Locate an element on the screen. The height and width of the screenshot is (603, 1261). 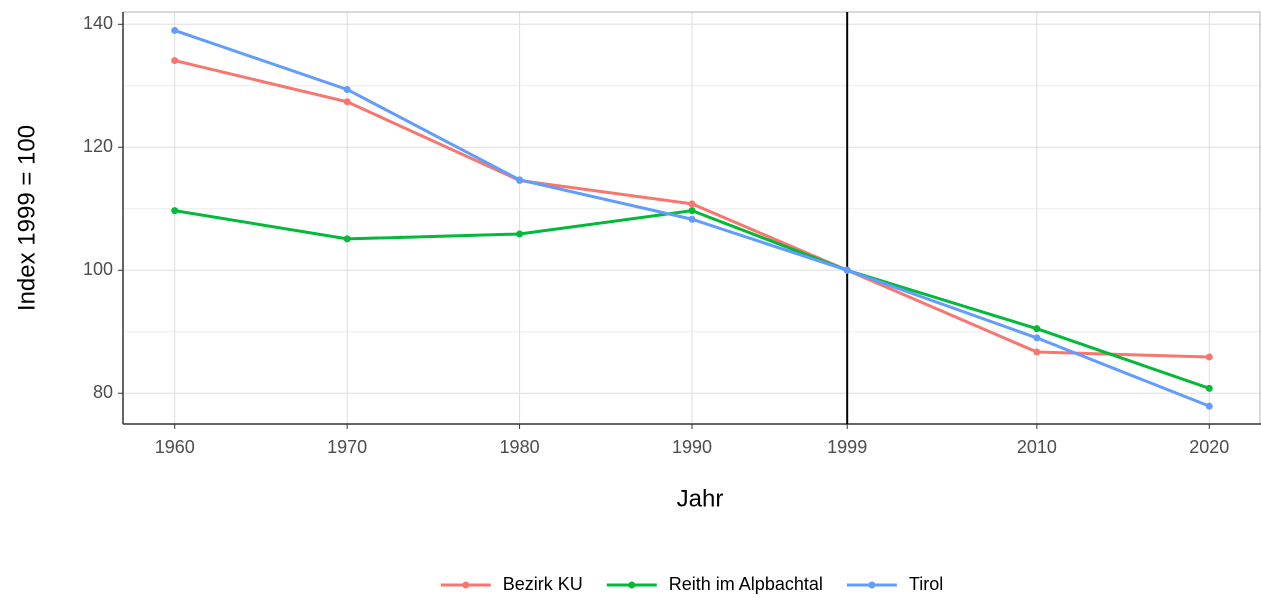
legend-label: Bezirk KU is located at coordinates (543, 584).